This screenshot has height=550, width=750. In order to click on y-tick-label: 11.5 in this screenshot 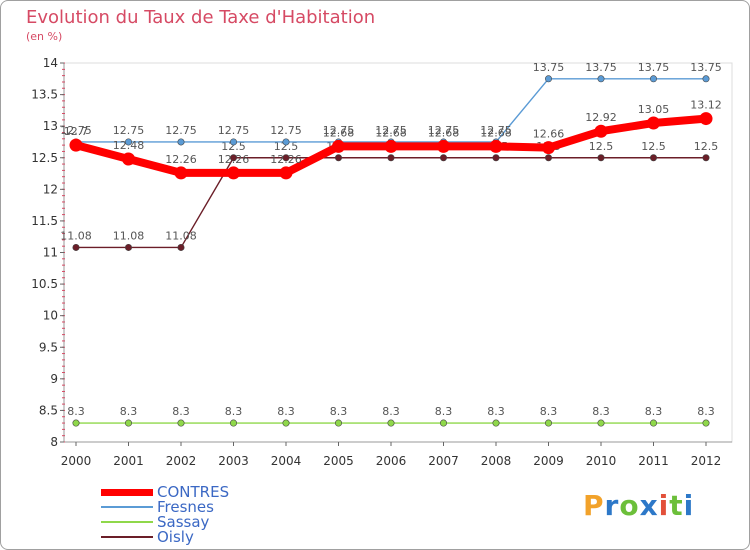, I will do `click(44, 221)`.